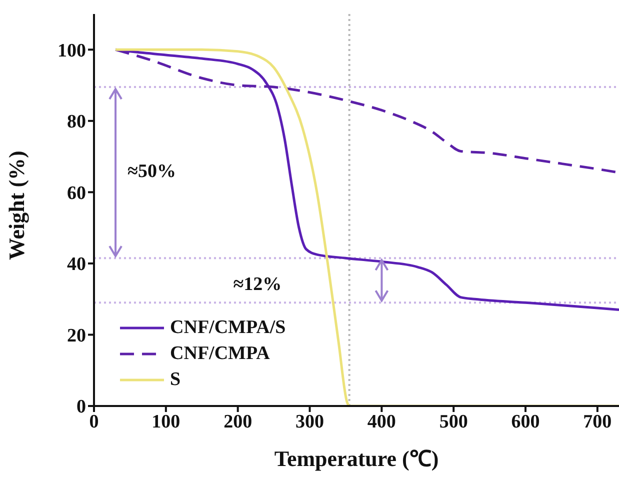  What do you see at coordinates (76, 122) in the screenshot?
I see `y-tick-label: 80` at bounding box center [76, 122].